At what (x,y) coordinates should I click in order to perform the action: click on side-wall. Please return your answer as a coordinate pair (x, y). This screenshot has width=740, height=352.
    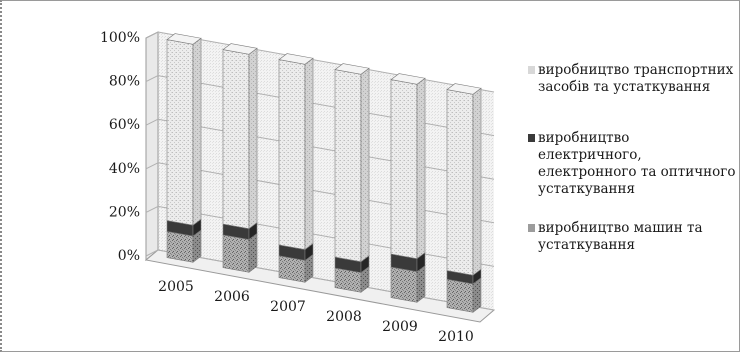
    Looking at the image, I should click on (152, 146).